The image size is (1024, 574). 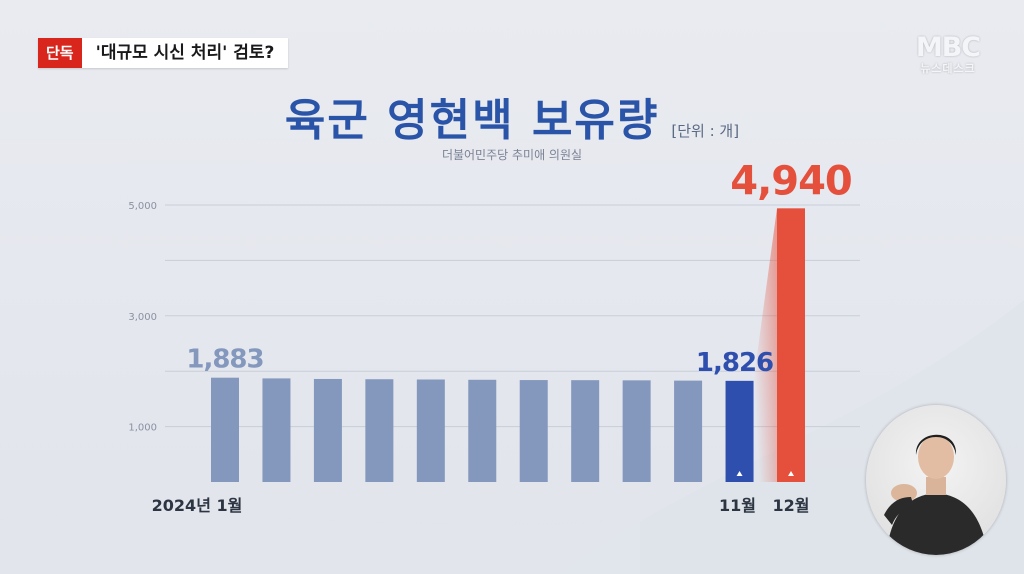 What do you see at coordinates (197, 505) in the screenshot?
I see `x-tick-label: 2024년 1월` at bounding box center [197, 505].